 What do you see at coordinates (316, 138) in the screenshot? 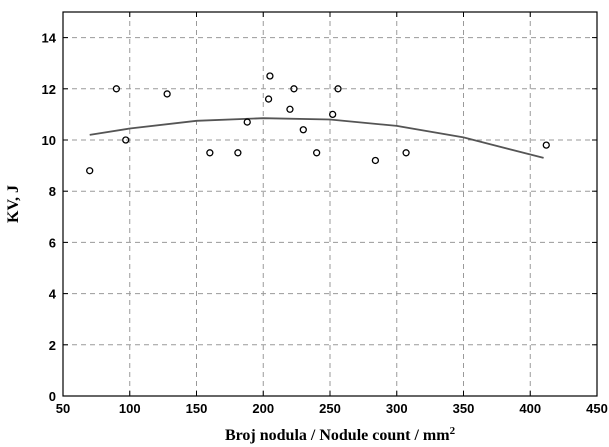
I see `fit-curve` at bounding box center [316, 138].